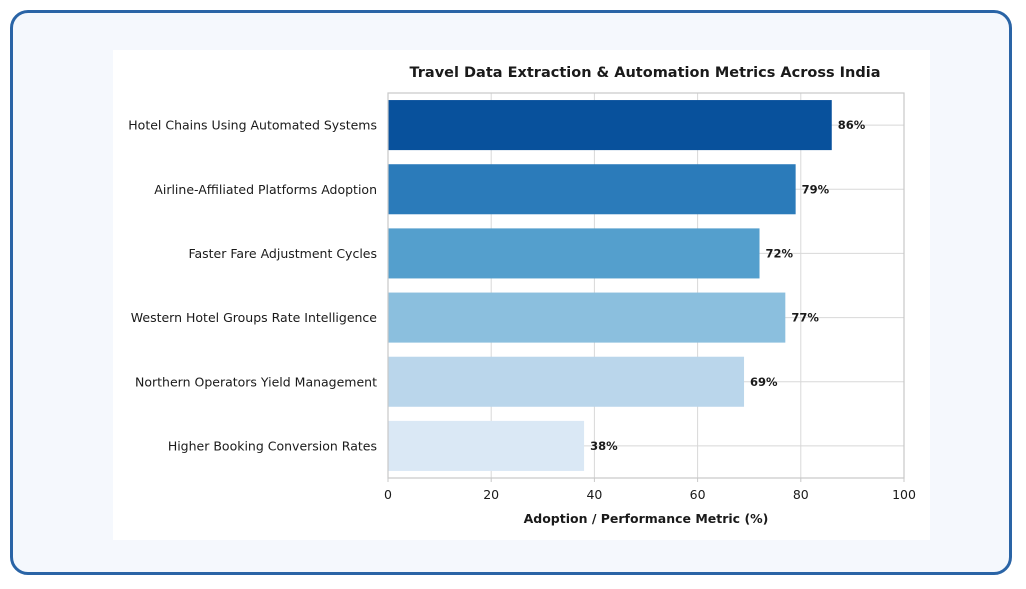 The height and width of the screenshot is (589, 1026). What do you see at coordinates (252, 125) in the screenshot?
I see `y-category-label: Hotel Chains Using Automated Systems` at bounding box center [252, 125].